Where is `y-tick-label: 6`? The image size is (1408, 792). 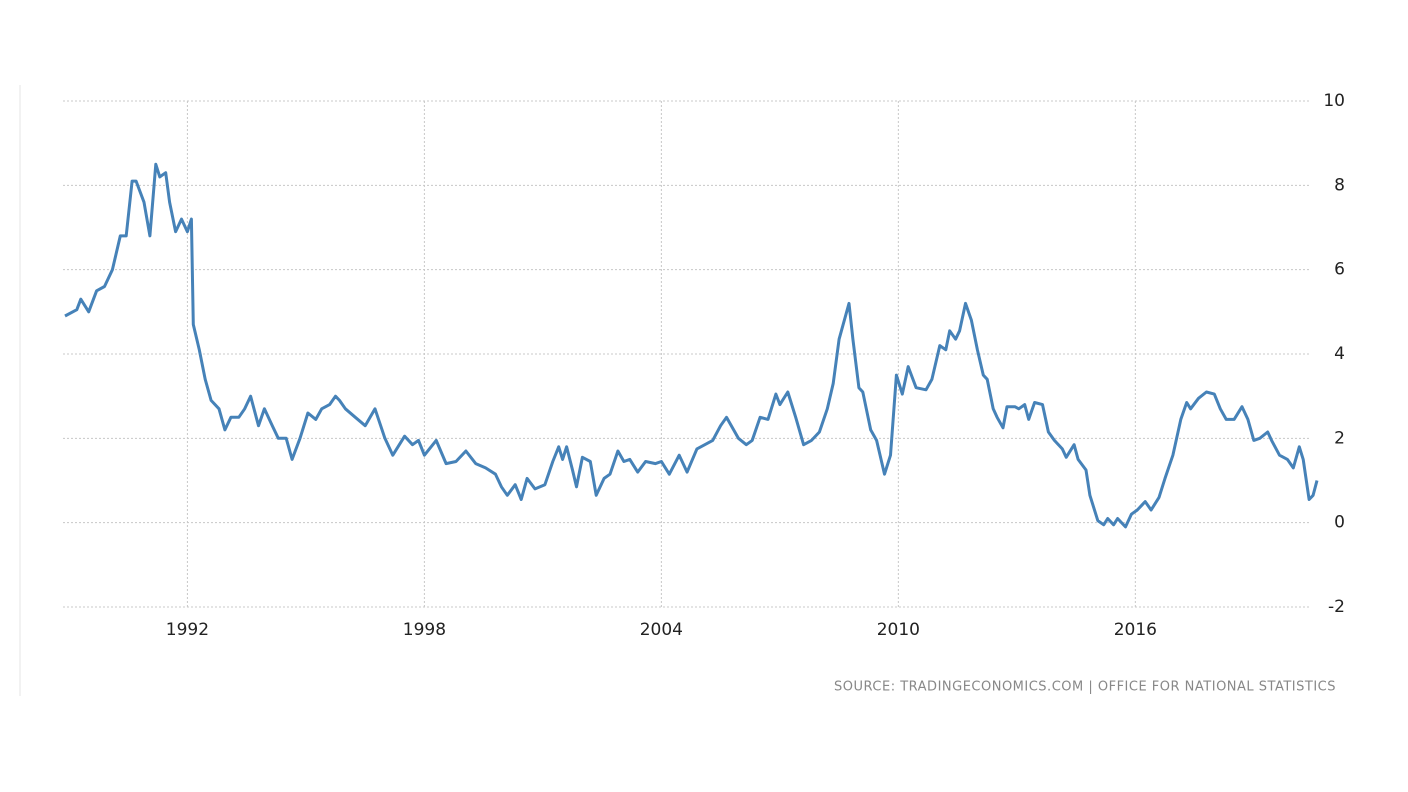 y-tick-label: 6 is located at coordinates (1339, 270).